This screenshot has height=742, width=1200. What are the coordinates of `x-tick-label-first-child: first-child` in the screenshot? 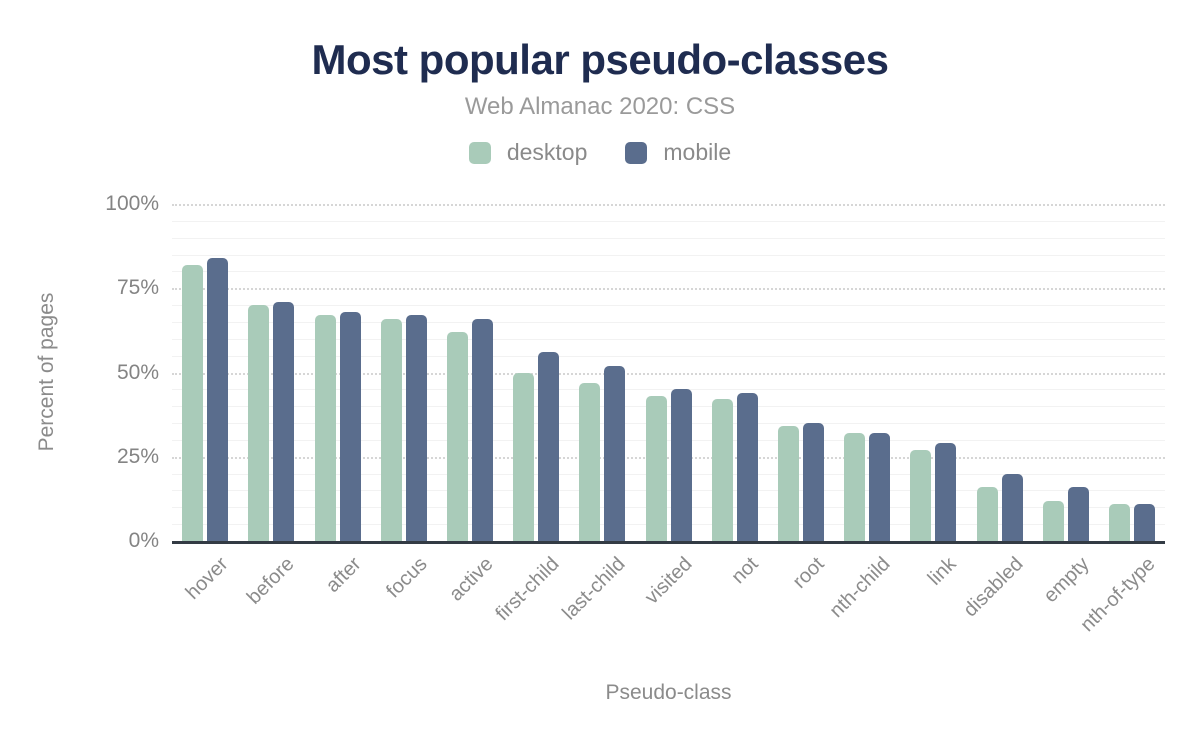 It's located at (527, 589).